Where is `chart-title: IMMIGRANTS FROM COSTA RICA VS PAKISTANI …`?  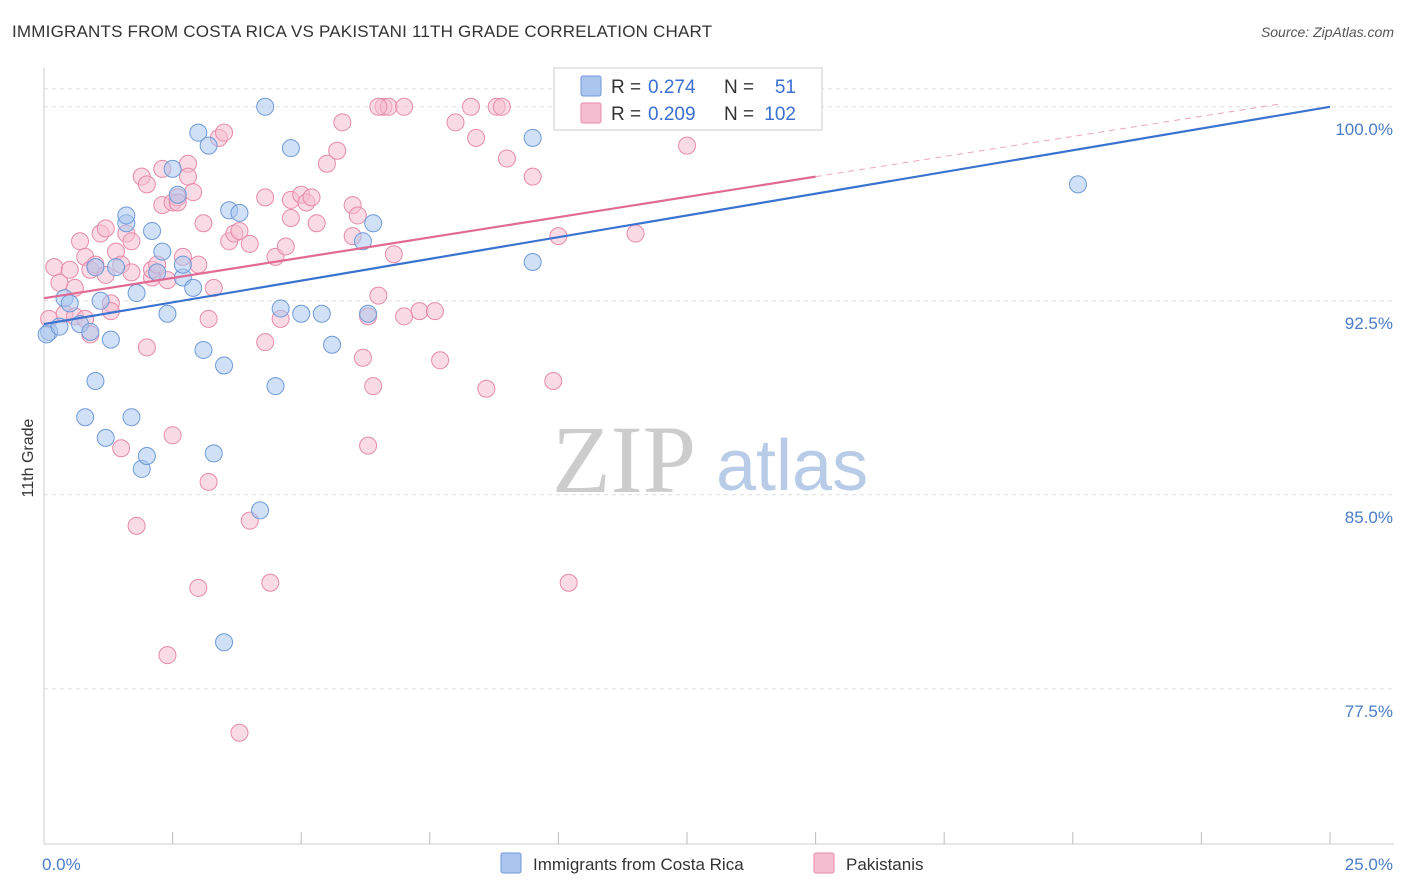
chart-title: IMMIGRANTS FROM COSTA RICA VS PAKISTANI … is located at coordinates (362, 31).